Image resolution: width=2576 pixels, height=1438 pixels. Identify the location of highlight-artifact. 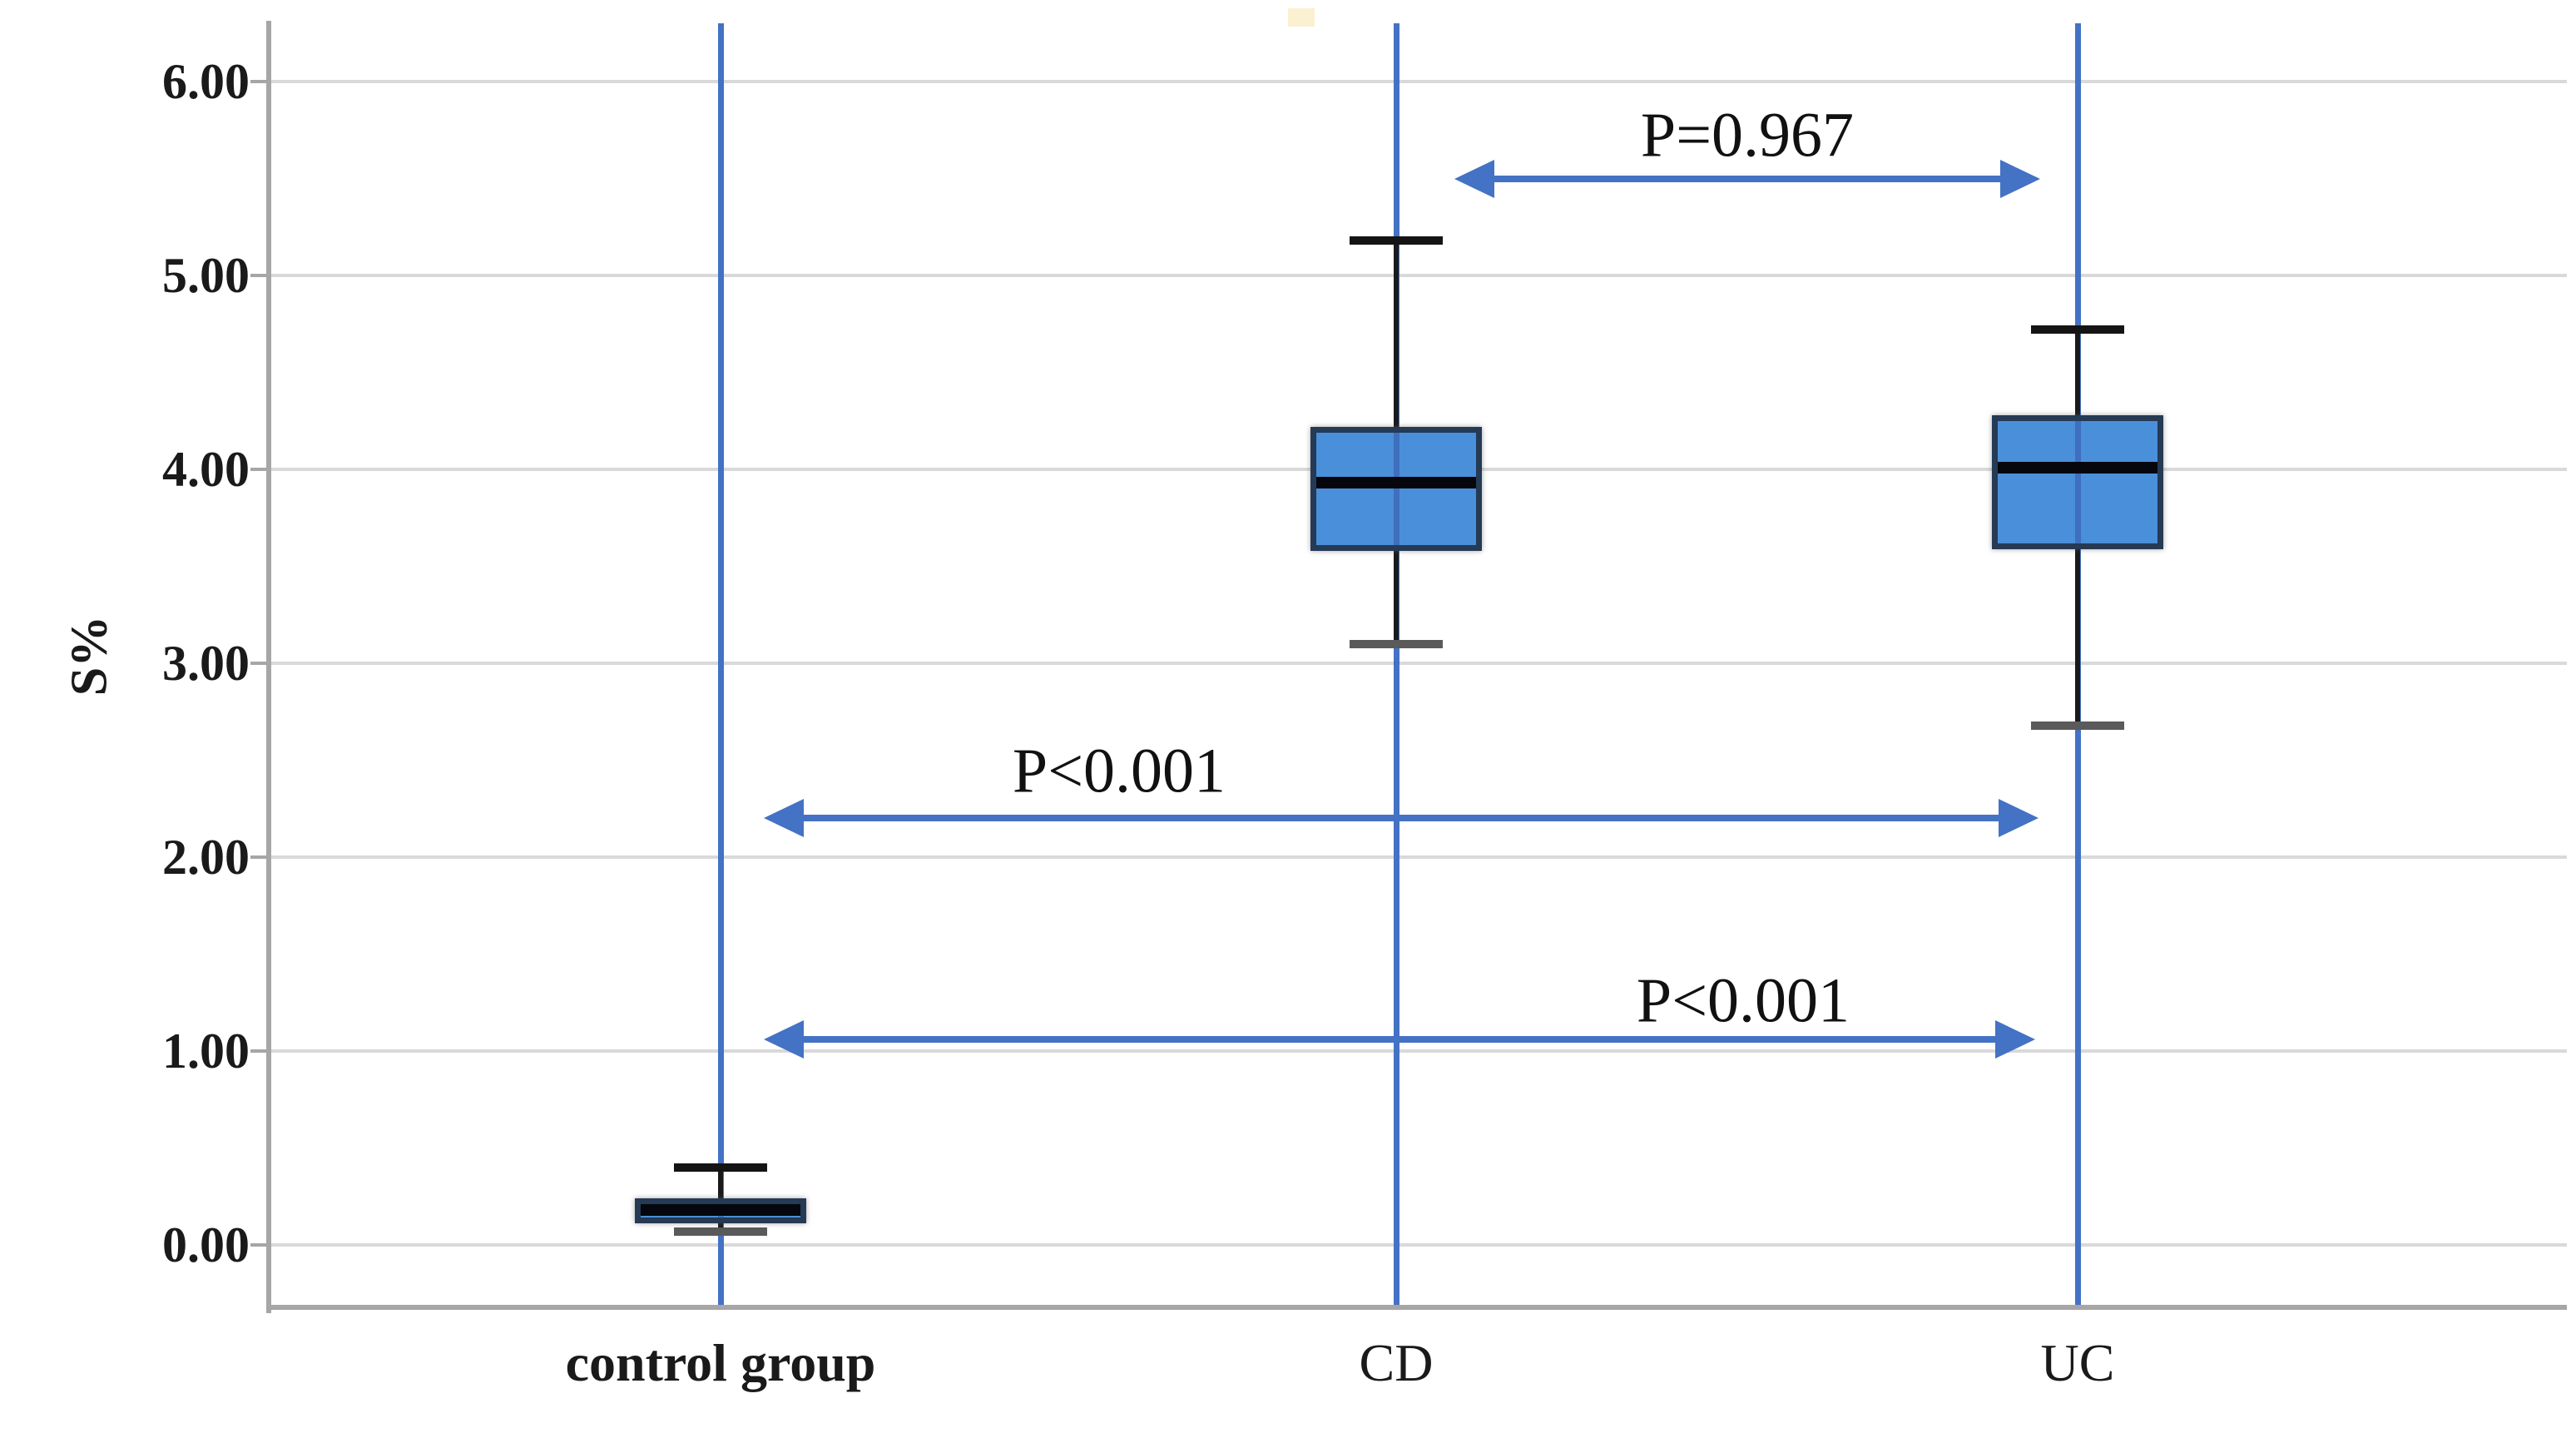
(1302, 17).